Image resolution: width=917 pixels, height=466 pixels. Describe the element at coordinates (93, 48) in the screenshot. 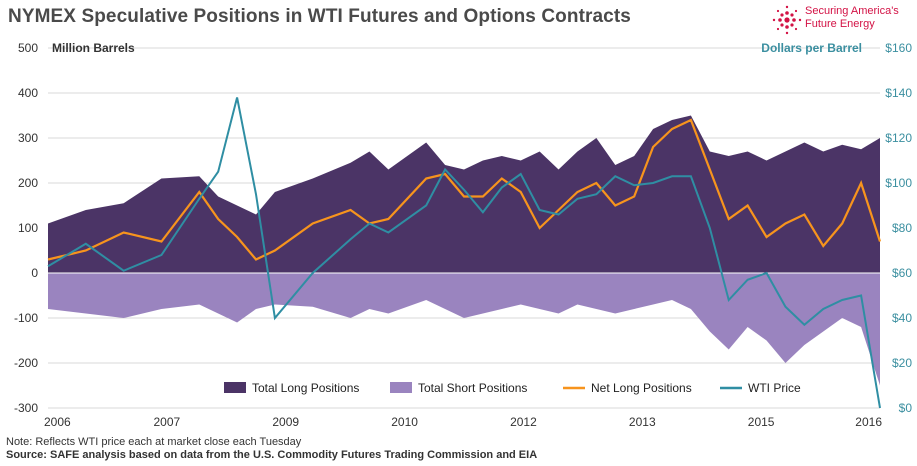

I see `left-axis-label: Million Barrels` at that location.